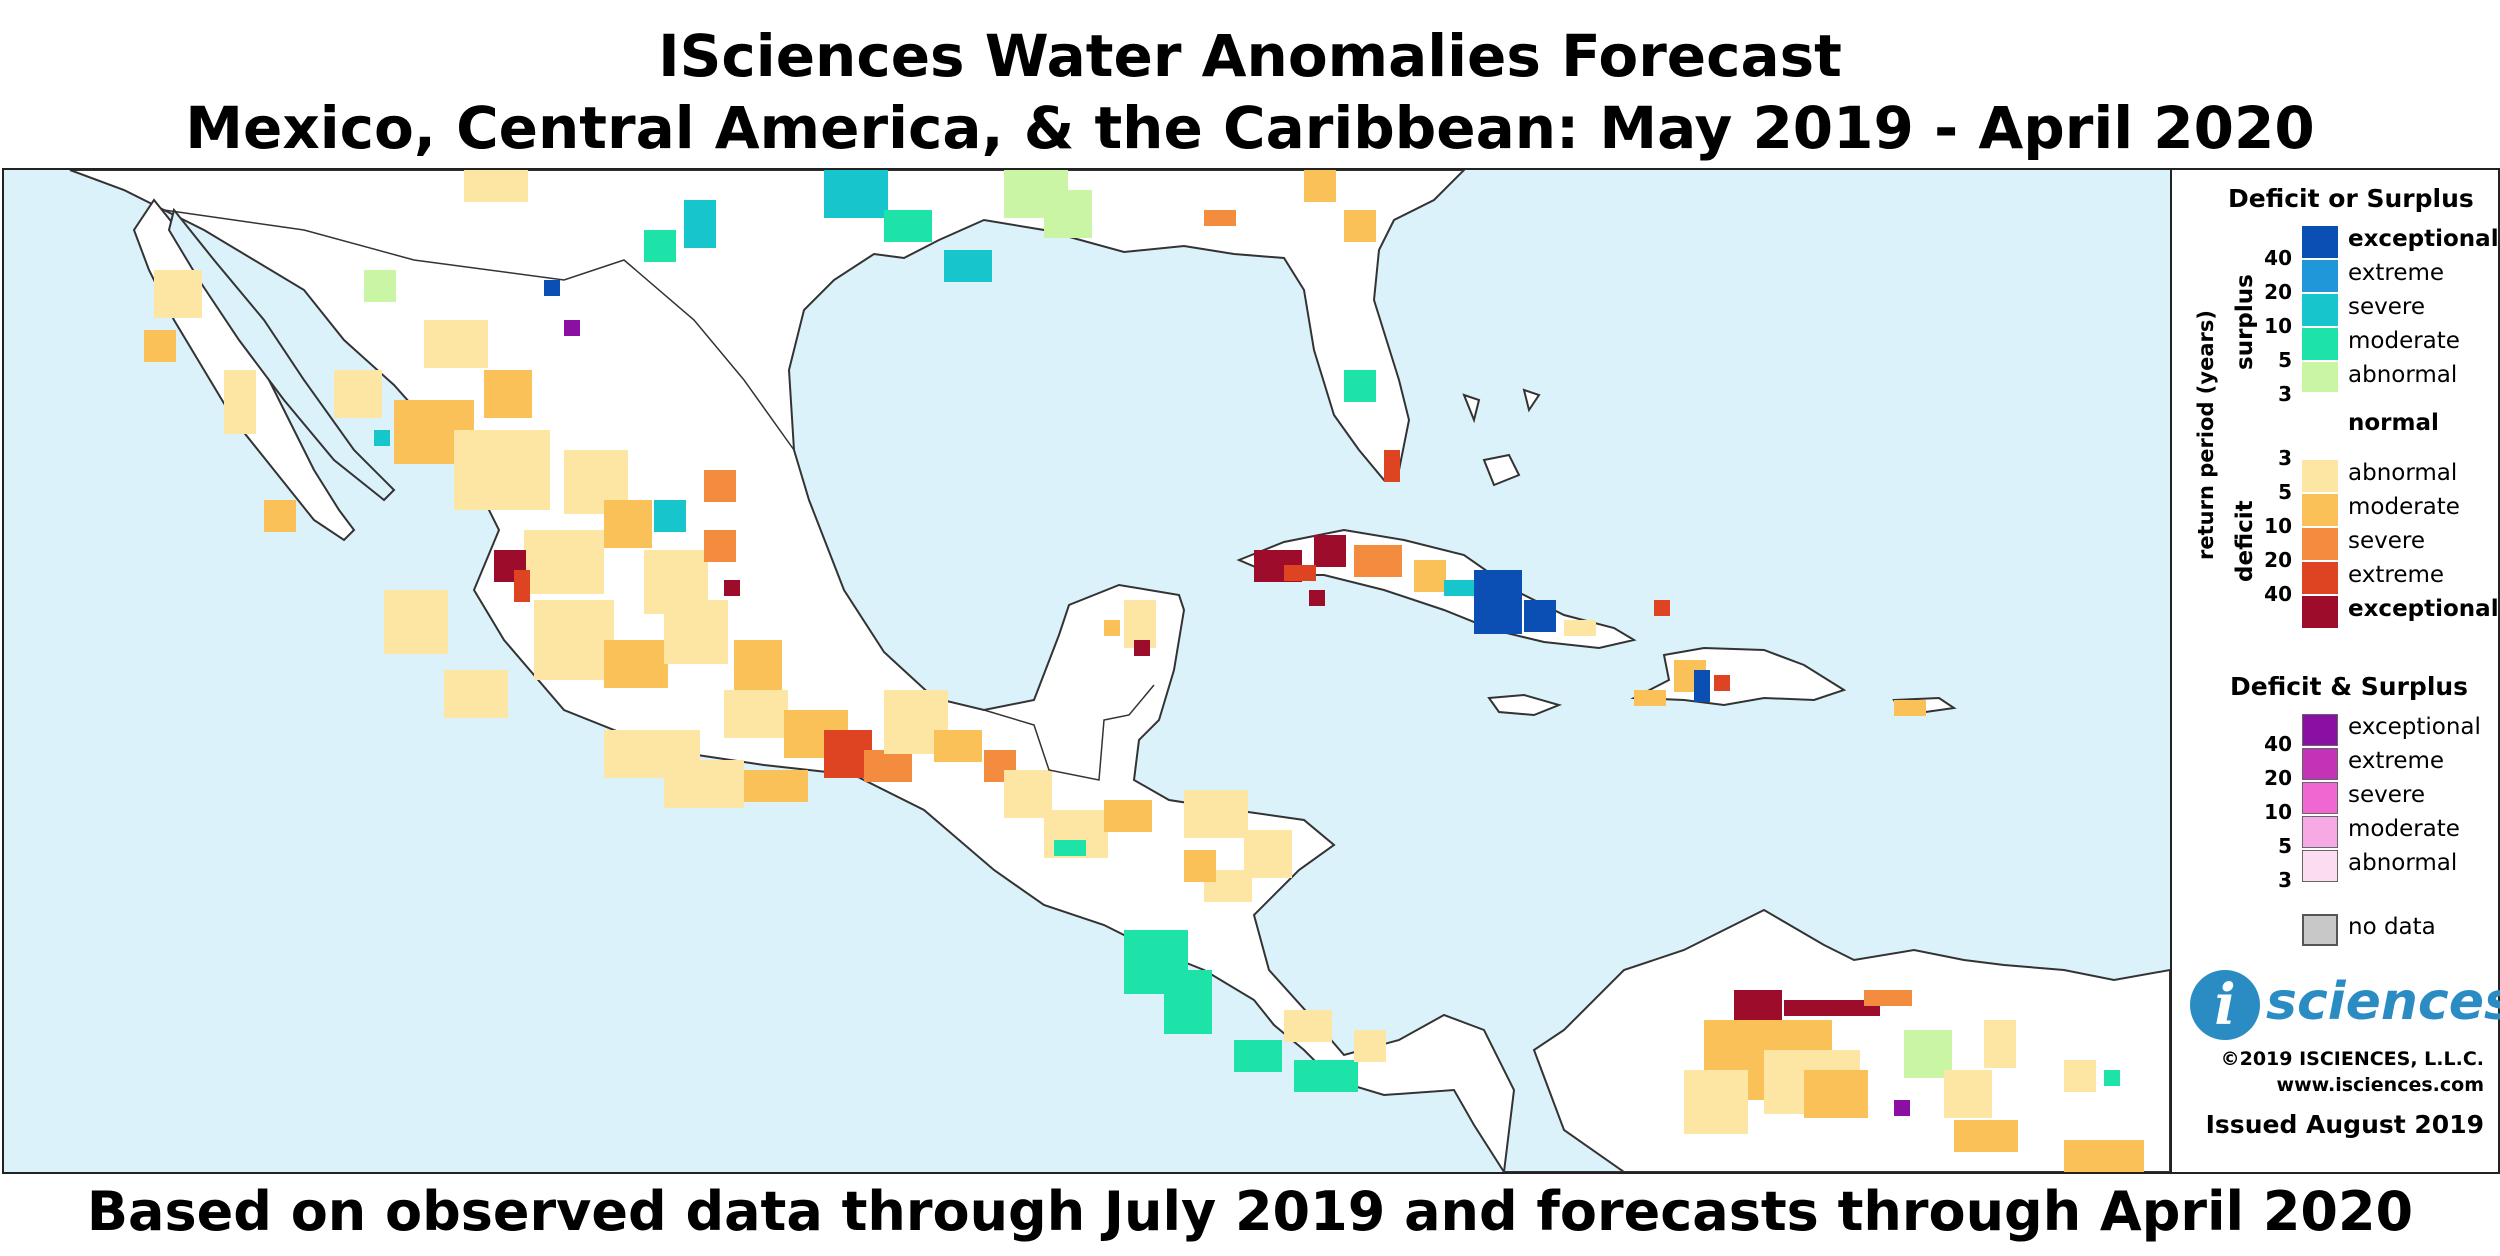 This screenshot has height=1256, width=2500. Describe the element at coordinates (2278, 560) in the screenshot. I see `legend-tick-deficit-20: 20` at that location.